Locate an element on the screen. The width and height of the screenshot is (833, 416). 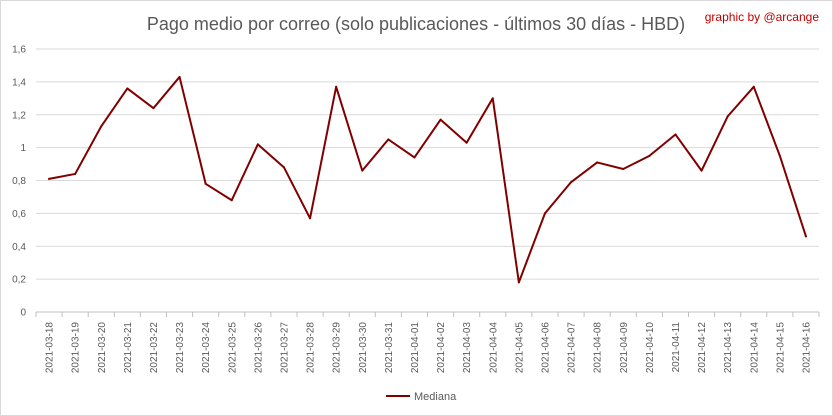
y-tick-label: 1 is located at coordinates (23, 148).